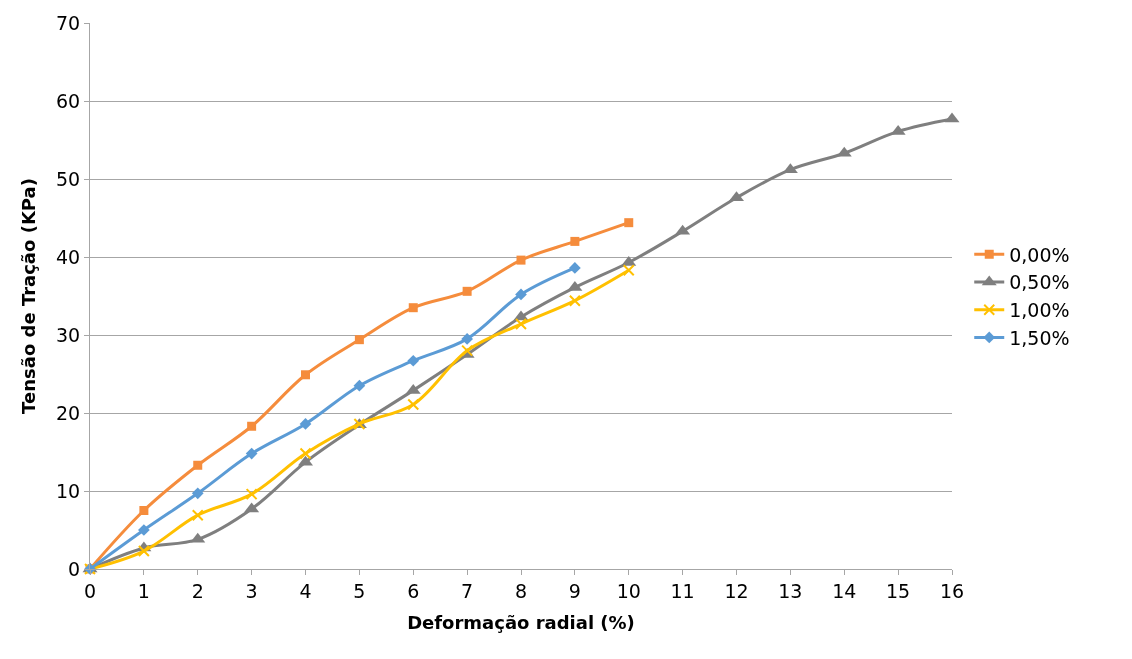 Image resolution: width=1132 pixels, height=659 pixels. Describe the element at coordinates (1039, 282) in the screenshot. I see `legend-label: 0,50%` at that location.